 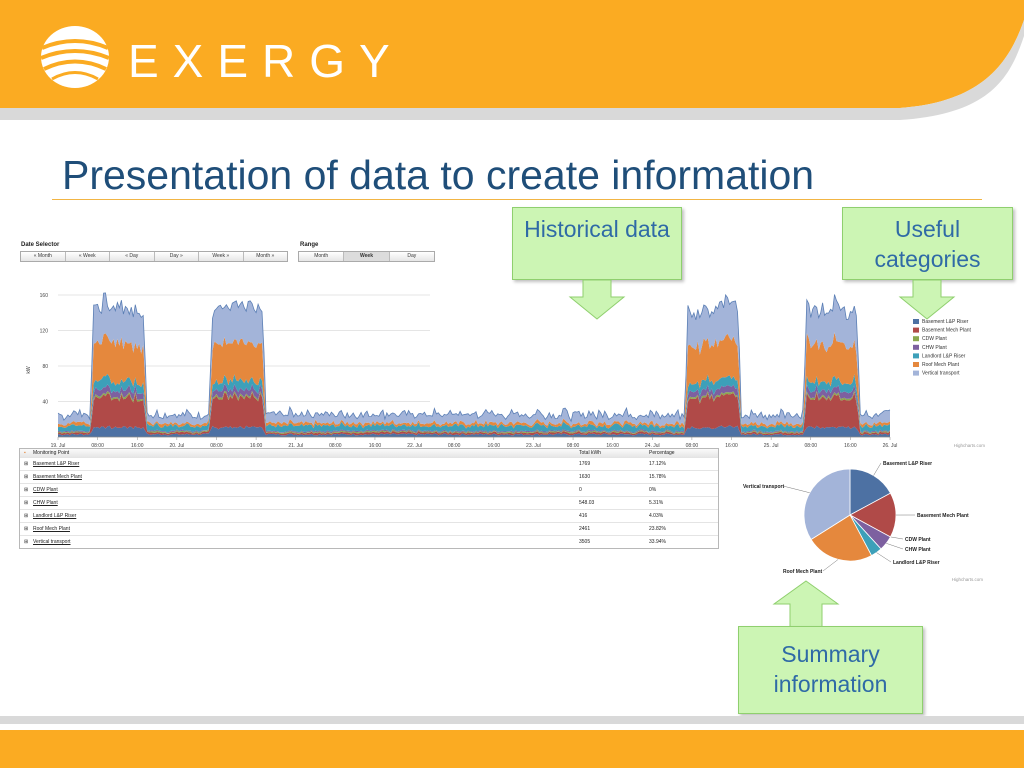 What do you see at coordinates (771, 446) in the screenshot?
I see `x-tick-label: 25. Jul` at bounding box center [771, 446].